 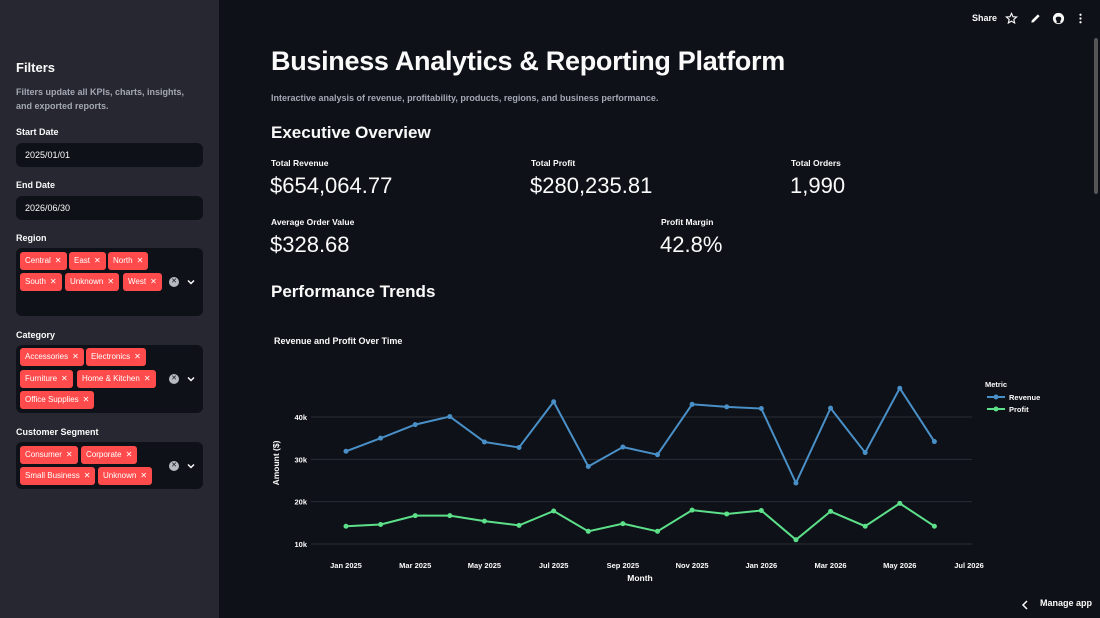 I want to click on star-icon, so click(x=1011, y=18).